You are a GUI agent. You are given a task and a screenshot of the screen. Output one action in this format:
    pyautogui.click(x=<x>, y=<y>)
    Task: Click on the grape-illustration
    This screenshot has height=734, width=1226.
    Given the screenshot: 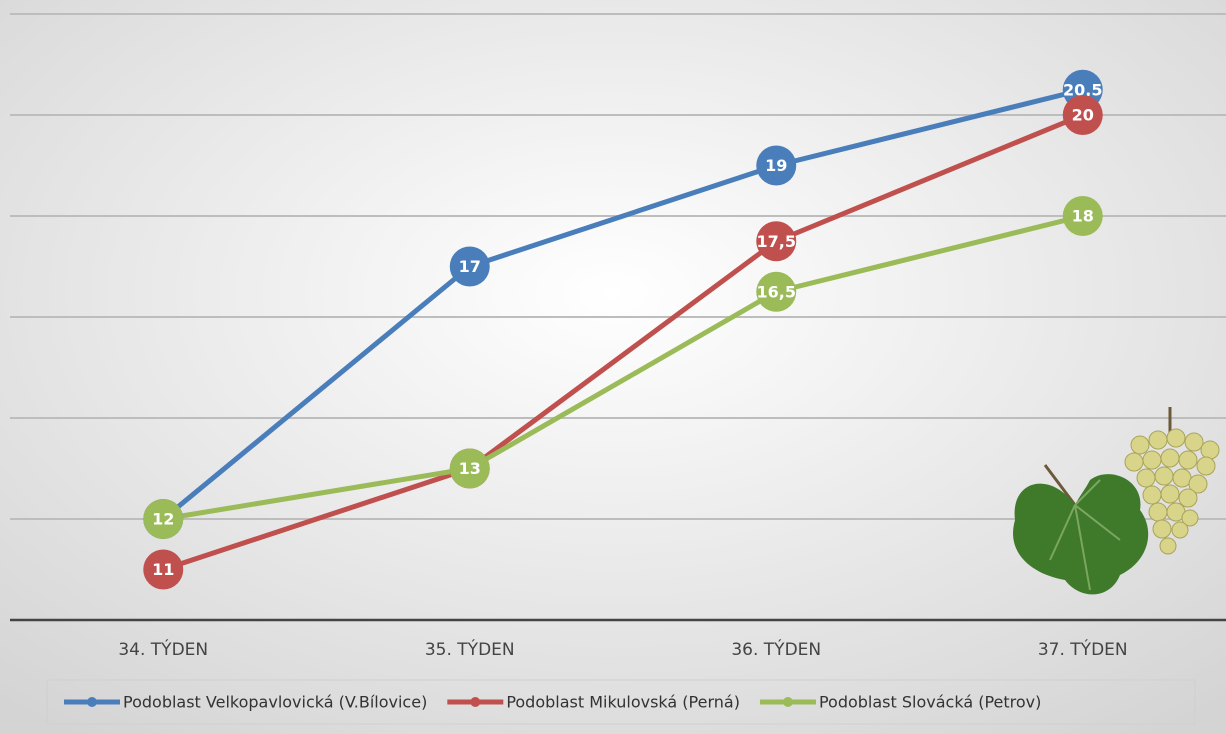 What is the action you would take?
    pyautogui.click(x=1116, y=501)
    